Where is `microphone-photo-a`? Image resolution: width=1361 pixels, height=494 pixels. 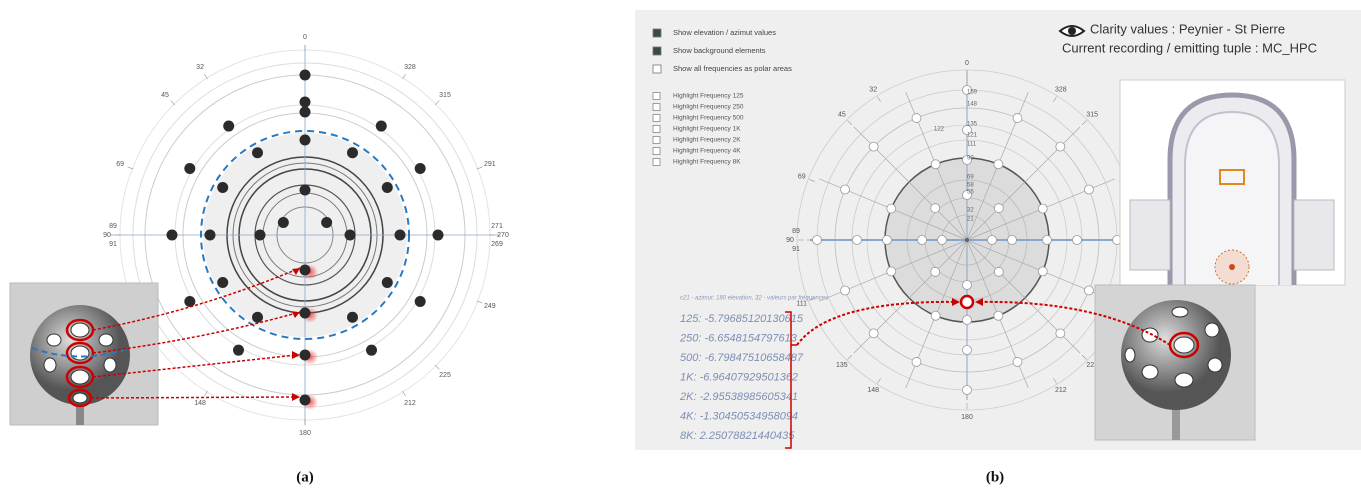
microphone-photo-a is located at coordinates (155, 346).